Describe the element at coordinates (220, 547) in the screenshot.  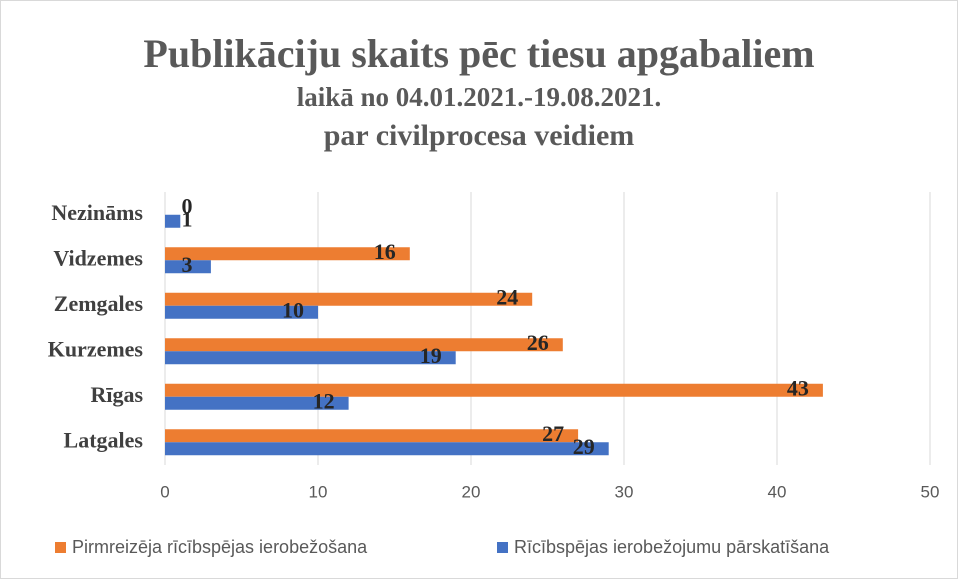
I see `legend-label: Pirmreizēja rīcībspējas ierobežošana` at that location.